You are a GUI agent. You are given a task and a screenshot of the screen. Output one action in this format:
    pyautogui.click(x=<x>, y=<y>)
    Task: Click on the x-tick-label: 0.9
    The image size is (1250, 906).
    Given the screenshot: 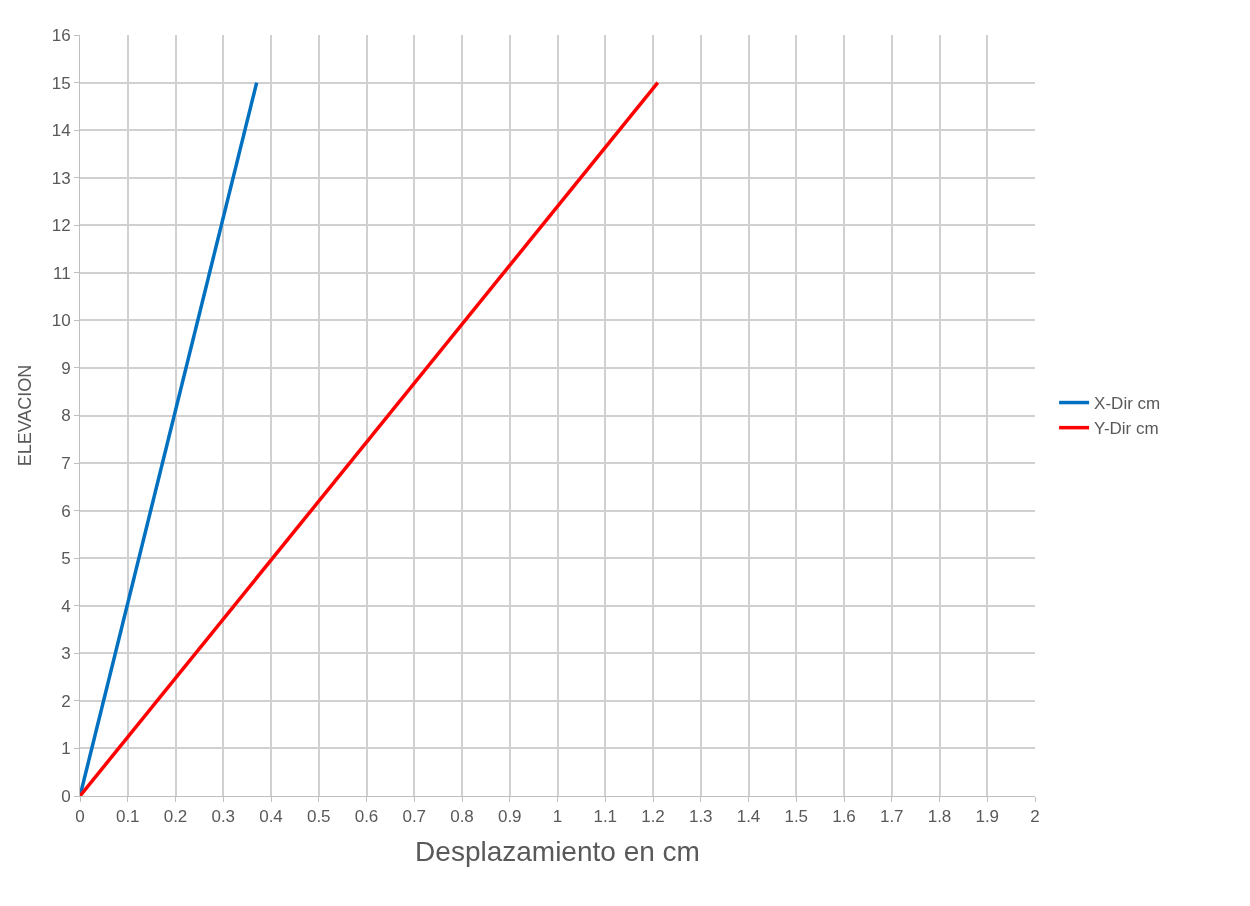 What is the action you would take?
    pyautogui.click(x=509, y=817)
    